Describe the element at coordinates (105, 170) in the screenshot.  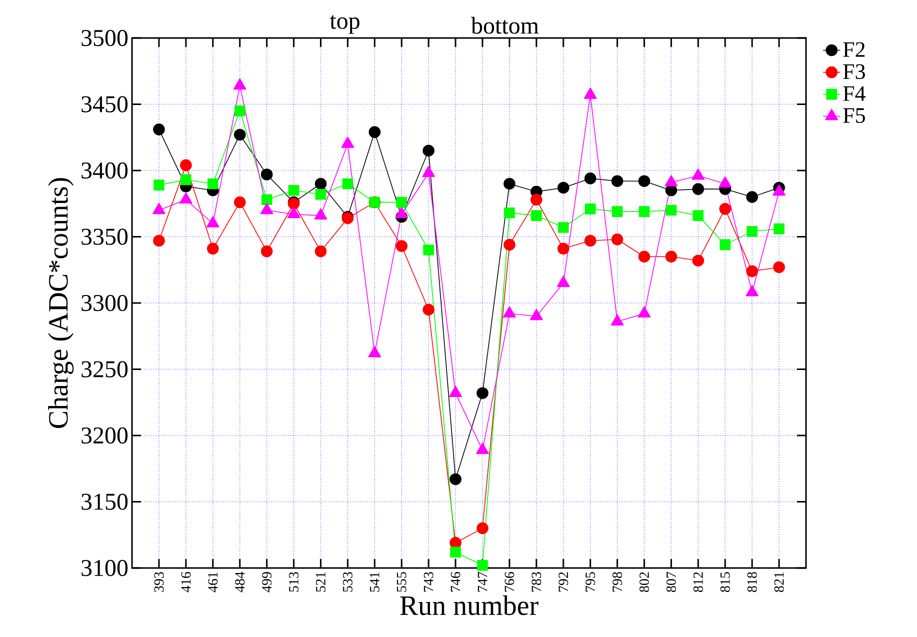
I see `y-tick-label: 3400` at that location.